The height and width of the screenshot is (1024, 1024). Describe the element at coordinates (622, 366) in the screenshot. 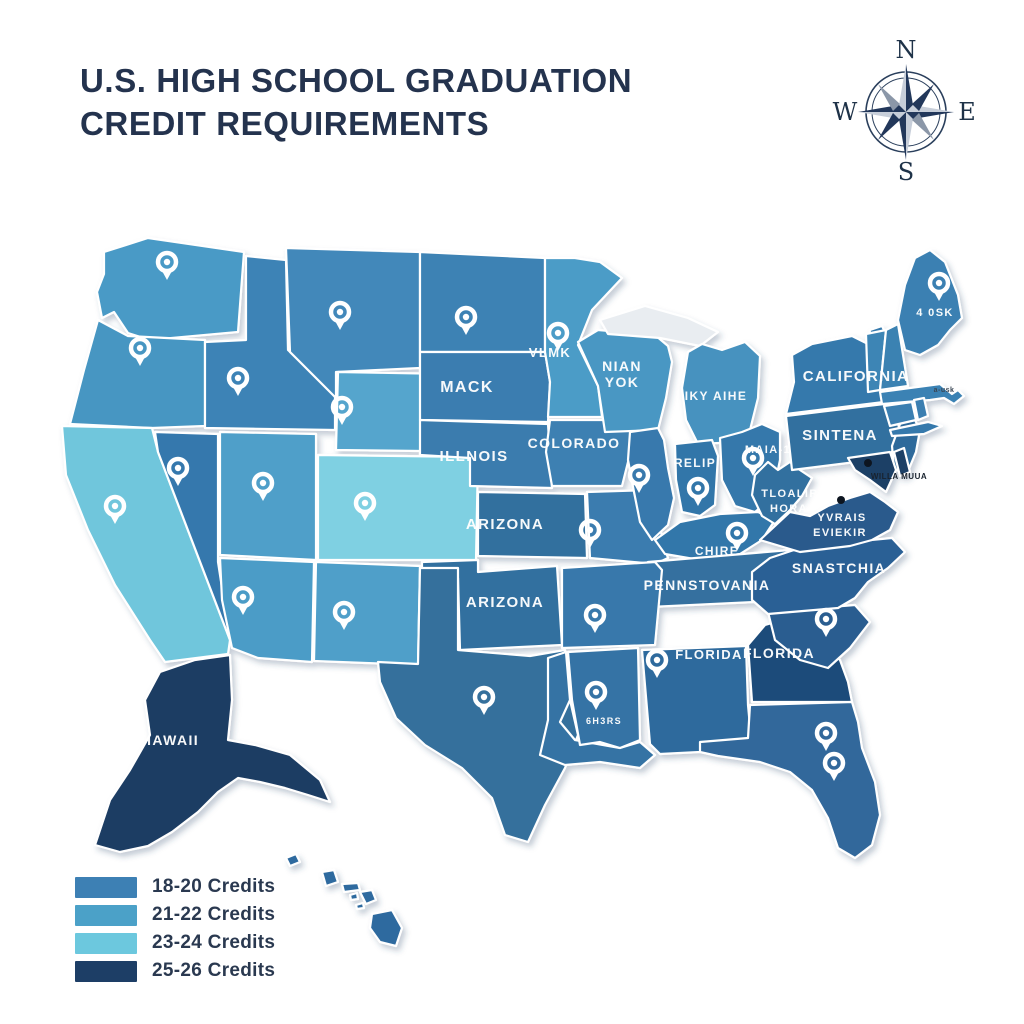

I see `state-label: NIAN` at that location.